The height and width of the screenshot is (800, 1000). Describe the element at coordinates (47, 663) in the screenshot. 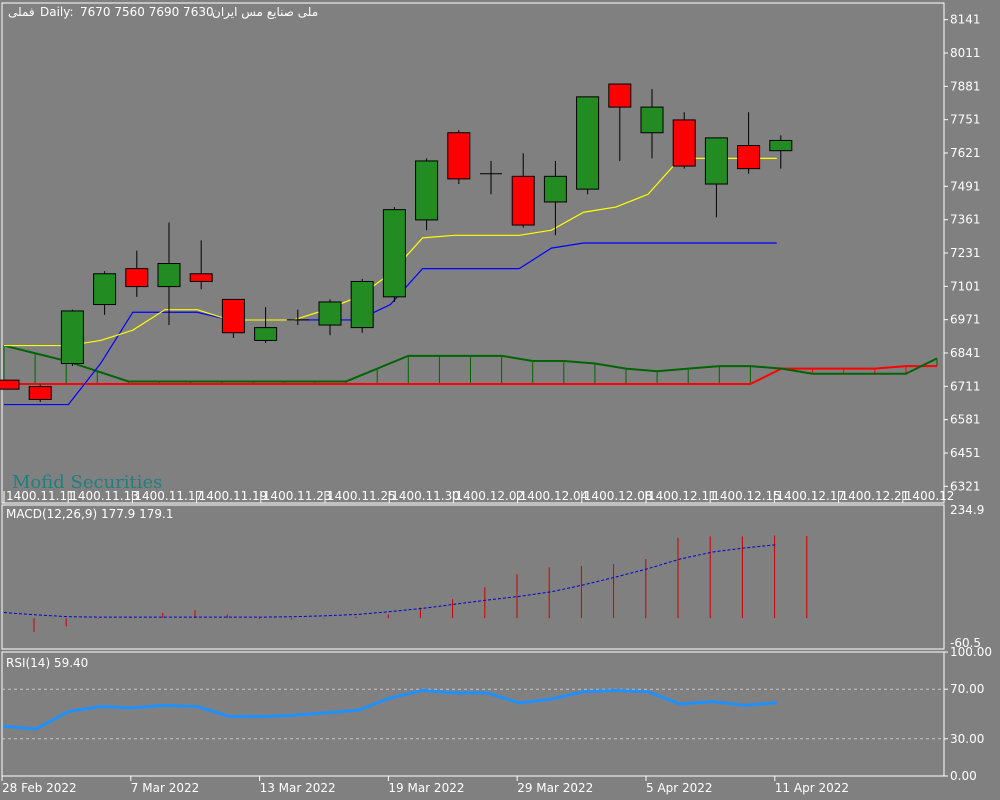

I see `rsi-title: RSI(14) 59.40` at that location.